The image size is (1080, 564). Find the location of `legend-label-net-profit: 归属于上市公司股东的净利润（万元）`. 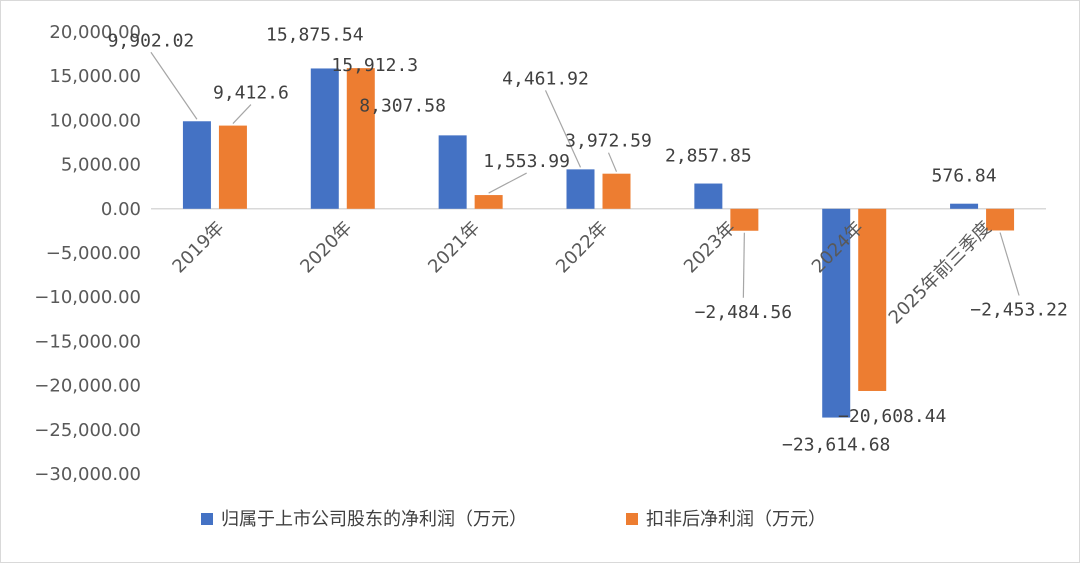

legend-label-net-profit: 归属于上市公司股东的净利润（万元） is located at coordinates (374, 519).